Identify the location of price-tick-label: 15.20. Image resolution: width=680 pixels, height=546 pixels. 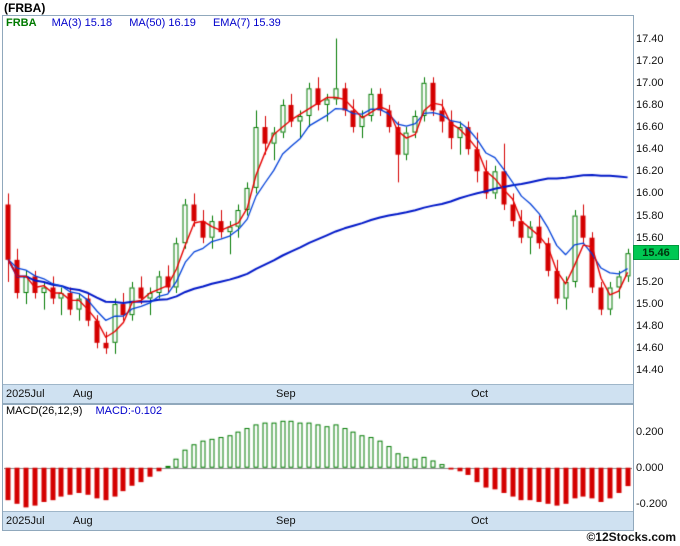
(650, 281).